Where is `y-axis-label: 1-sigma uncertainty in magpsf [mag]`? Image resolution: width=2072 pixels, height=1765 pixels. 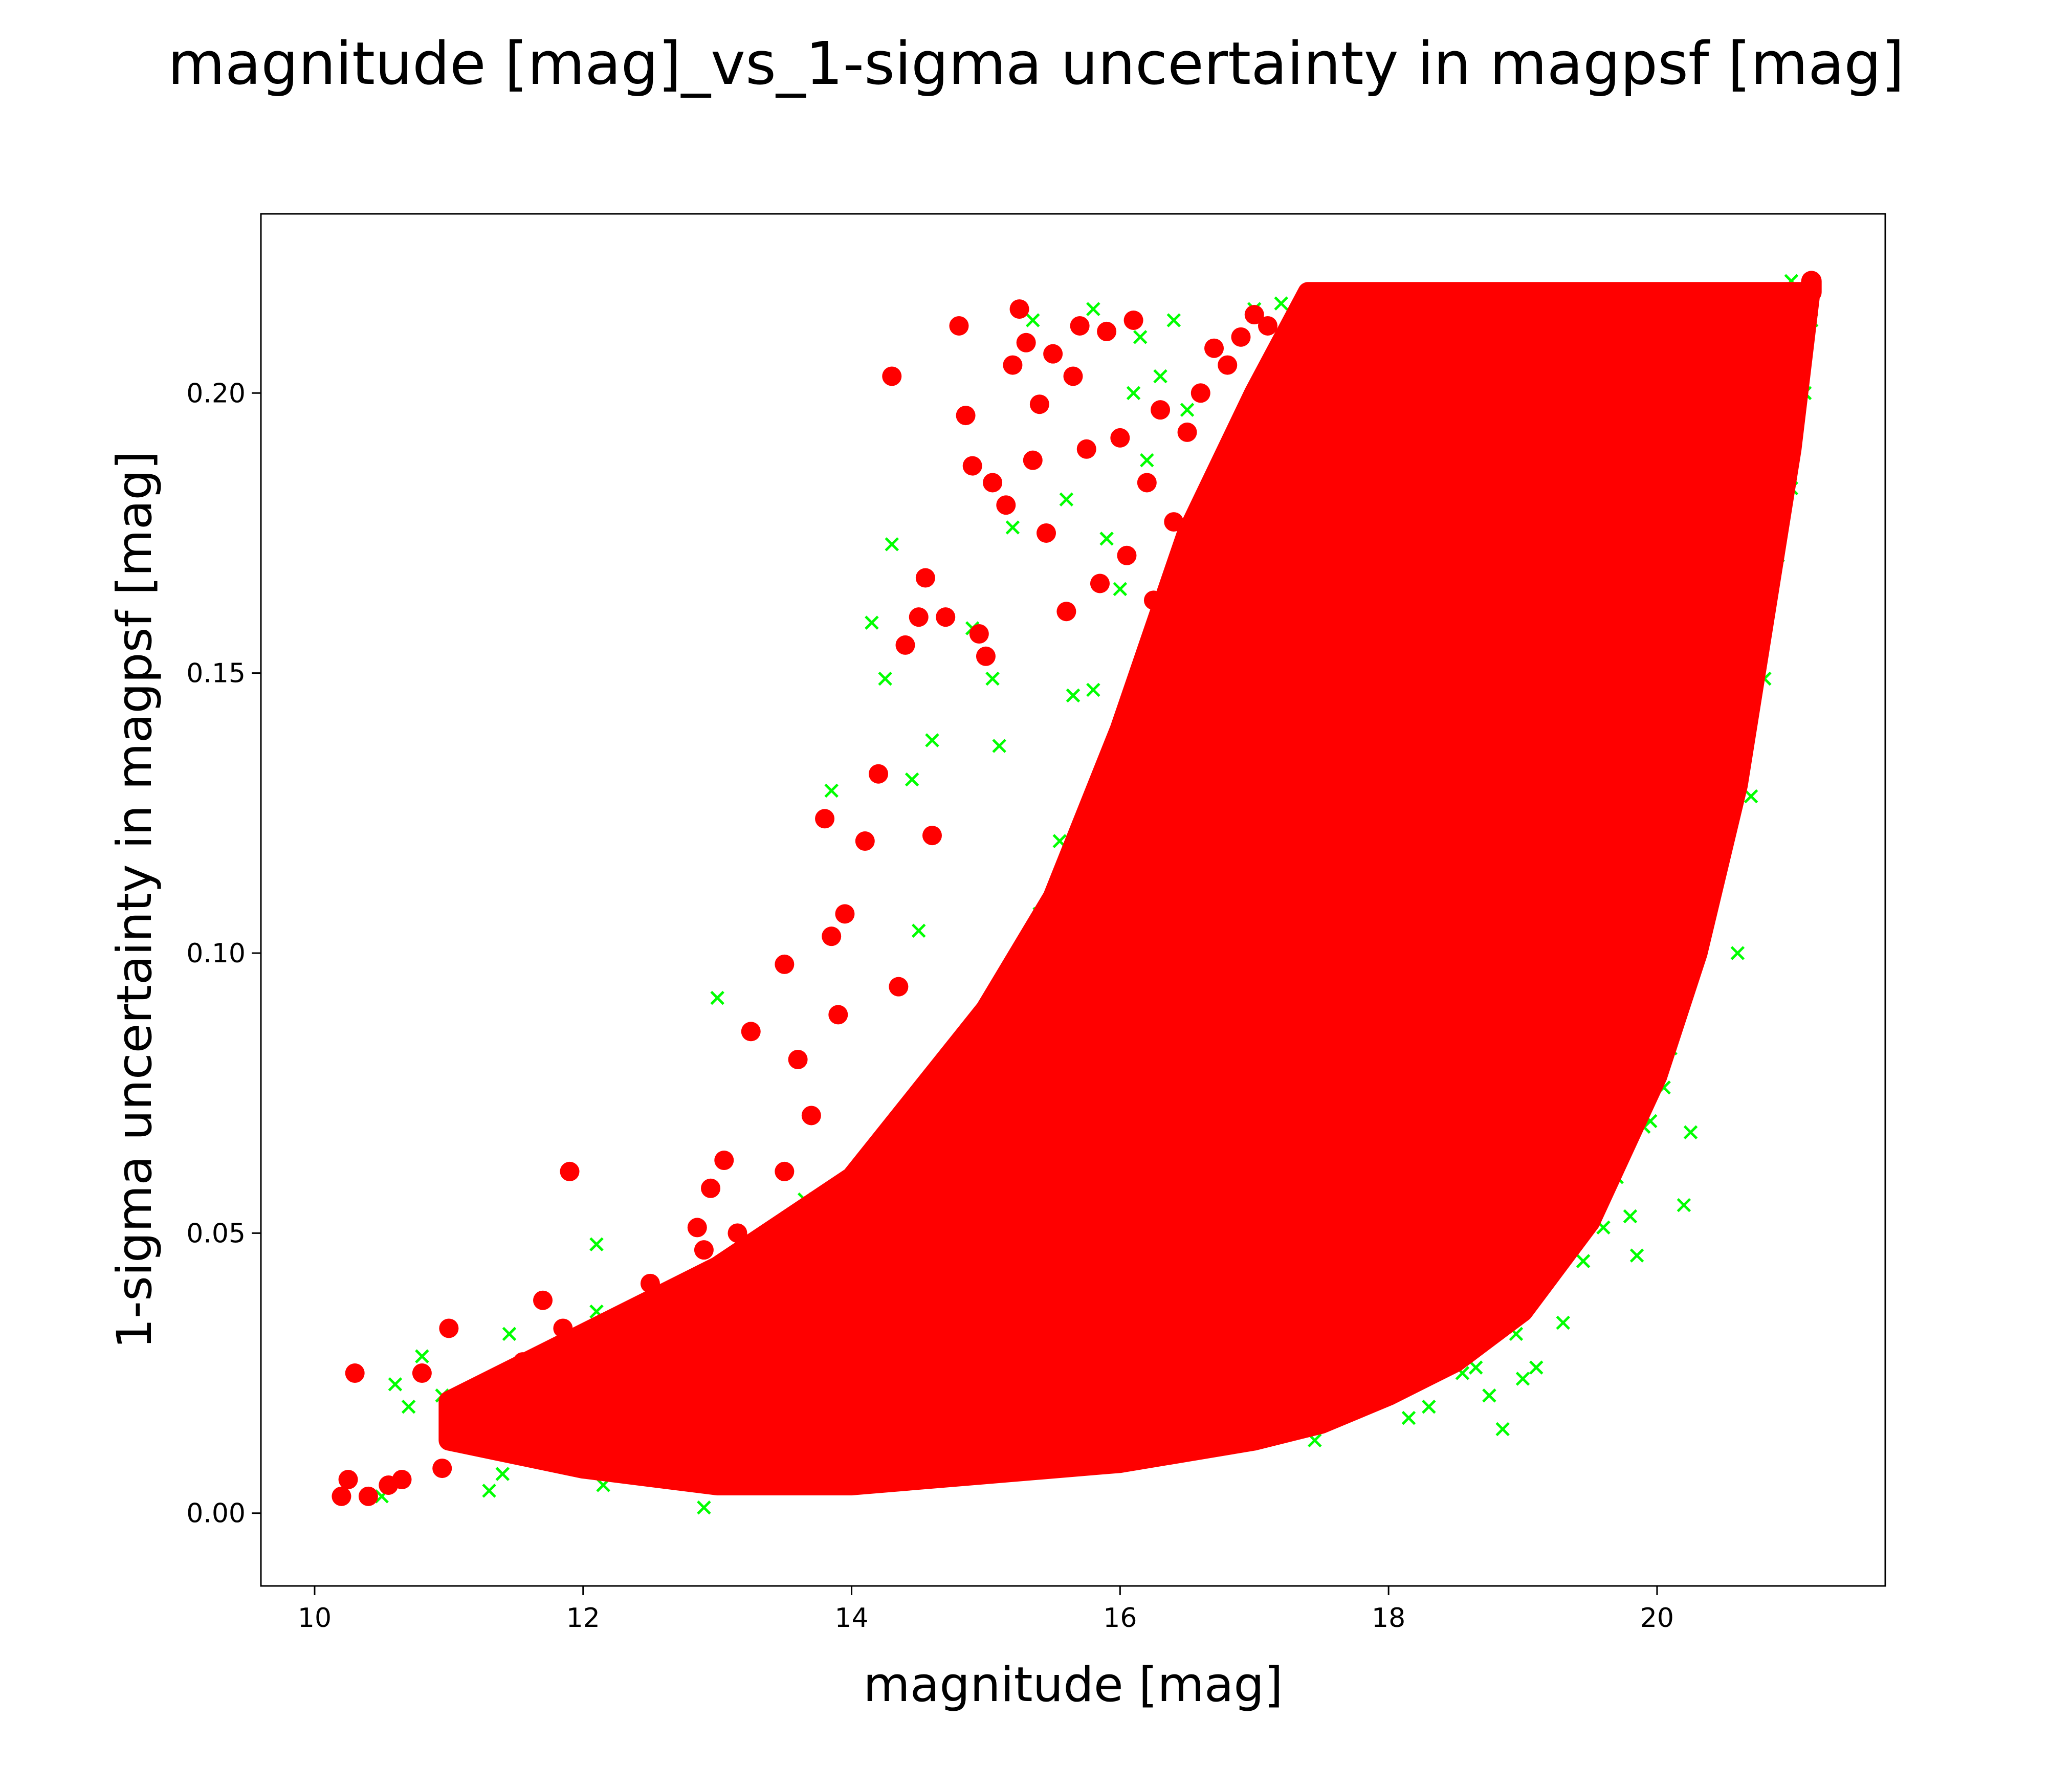 y-axis-label: 1-sigma uncertainty in magpsf [mag] is located at coordinates (135, 900).